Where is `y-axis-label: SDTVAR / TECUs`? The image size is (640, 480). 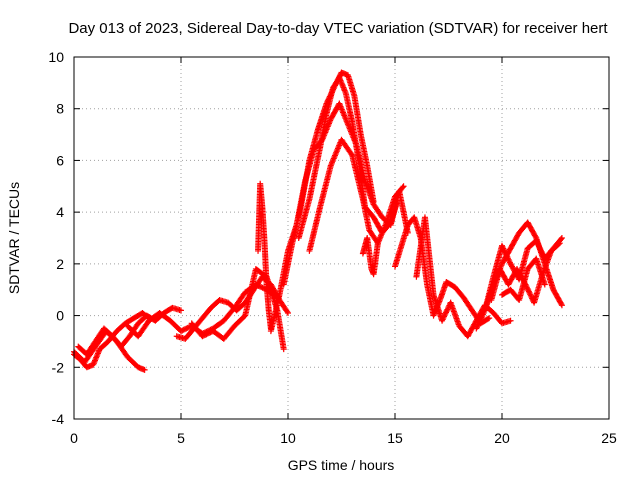 y-axis-label: SDTVAR / TECUs is located at coordinates (14, 238).